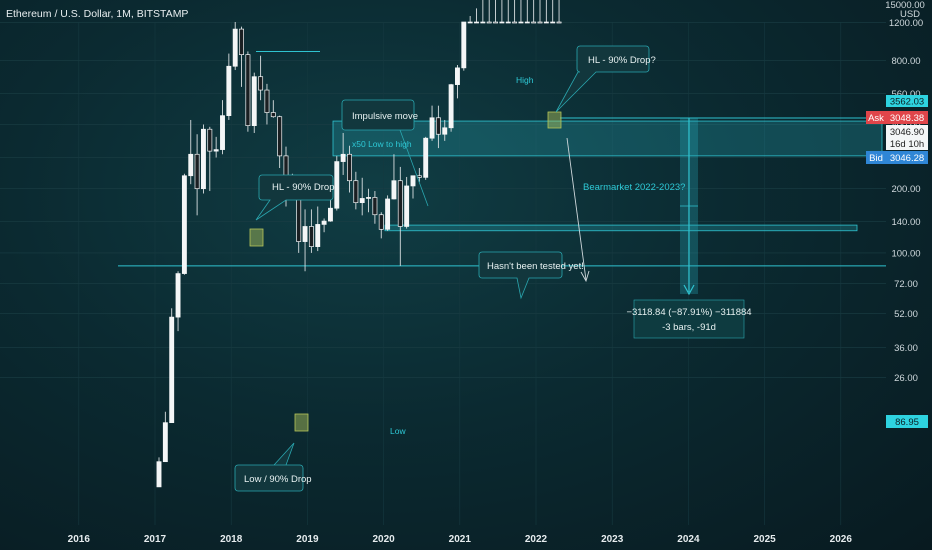  Describe the element at coordinates (382, 144) in the screenshot. I see `x50-label: x50 Low to high` at that location.